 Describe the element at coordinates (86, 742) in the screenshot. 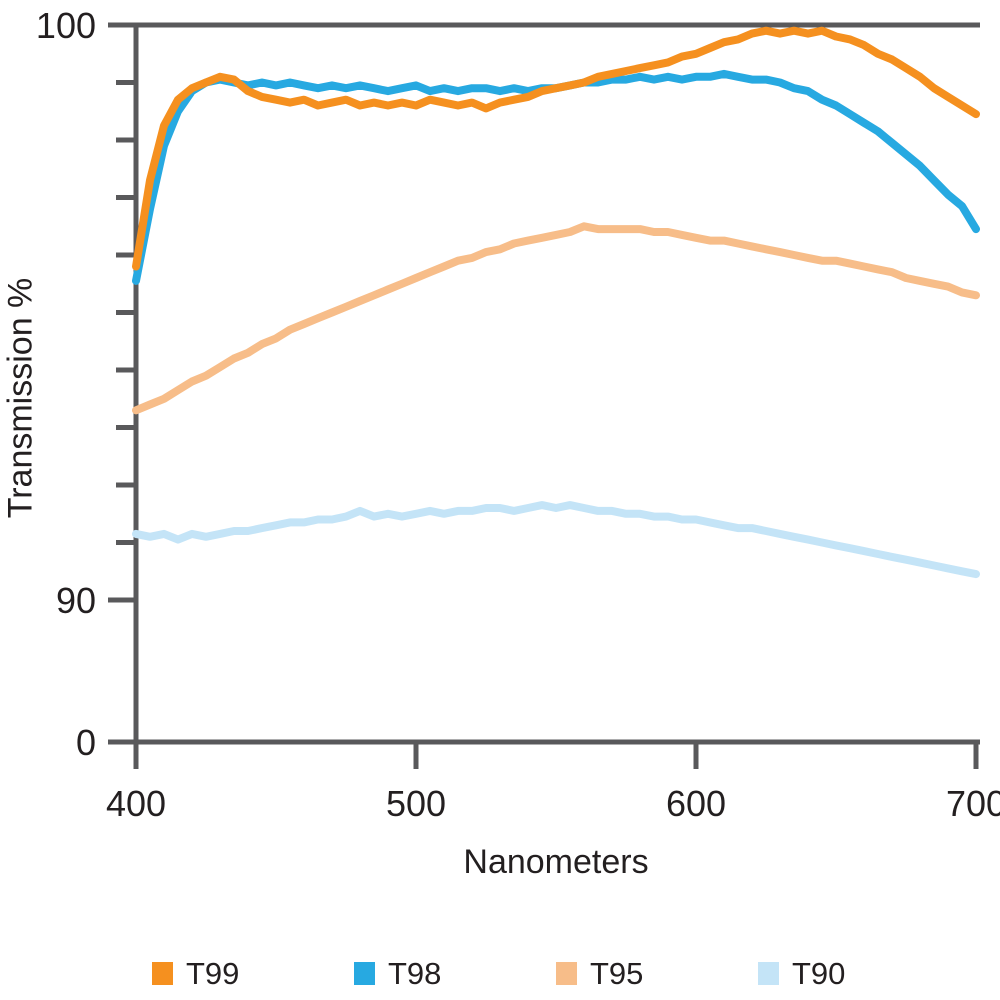

I see `y-tick-label-0: 0` at that location.